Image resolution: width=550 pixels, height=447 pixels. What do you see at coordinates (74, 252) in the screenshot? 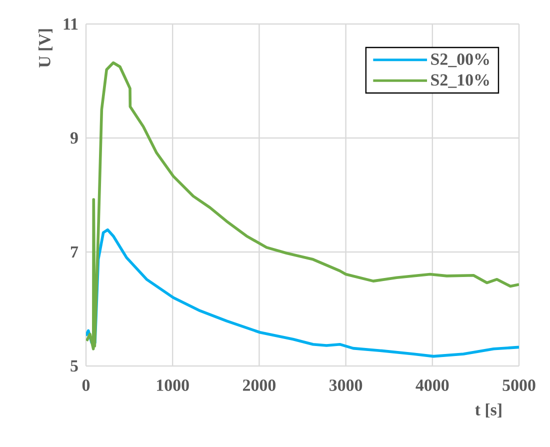
I see `y-tick-label: 7` at bounding box center [74, 252].